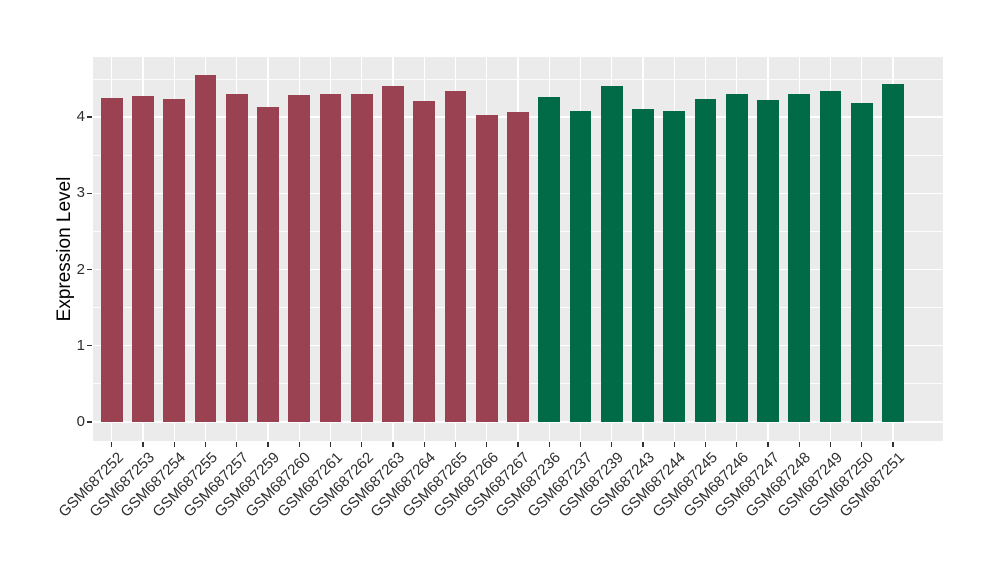 Image resolution: width=1000 pixels, height=580 pixels. I want to click on bar-GSM687247, so click(768, 260).